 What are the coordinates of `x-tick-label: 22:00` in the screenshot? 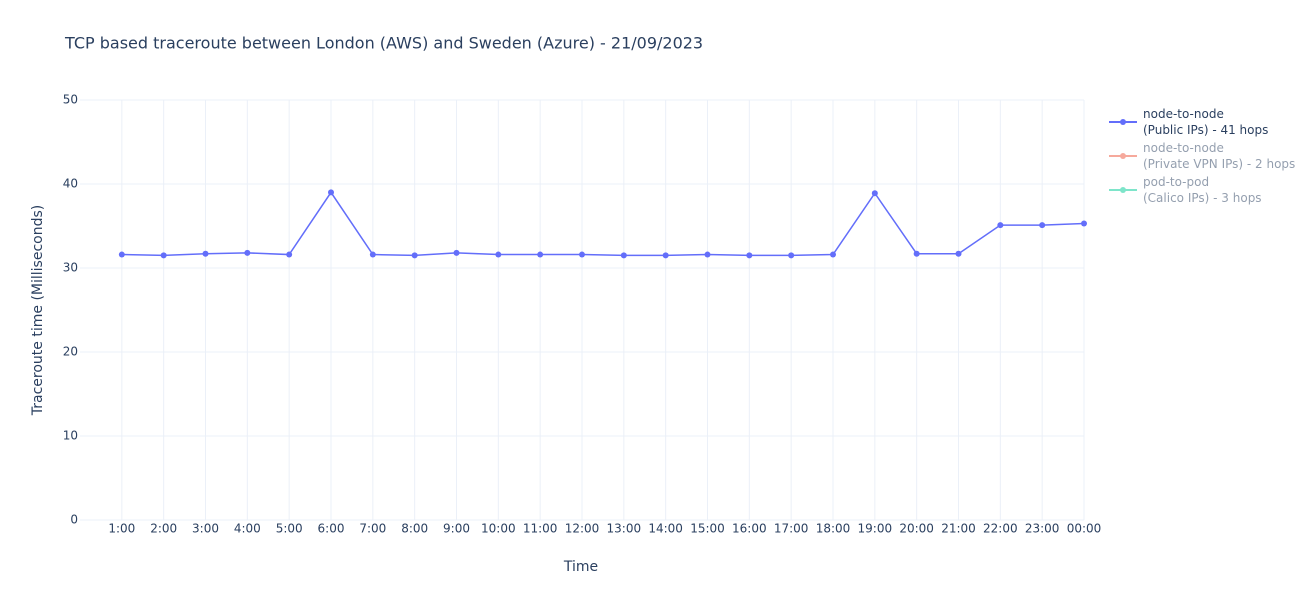 It's located at (1000, 529).